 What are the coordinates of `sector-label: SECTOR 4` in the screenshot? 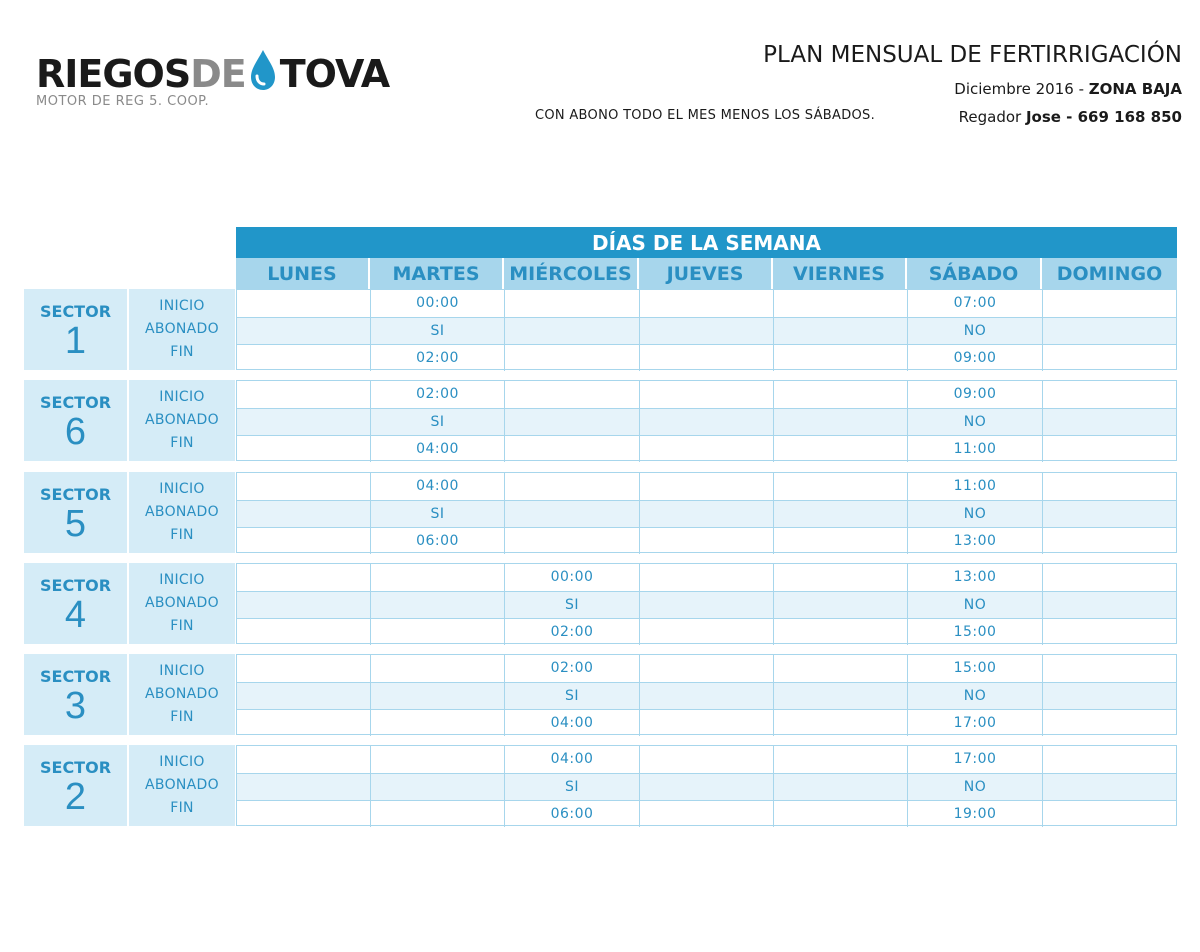 It's located at (75, 603).